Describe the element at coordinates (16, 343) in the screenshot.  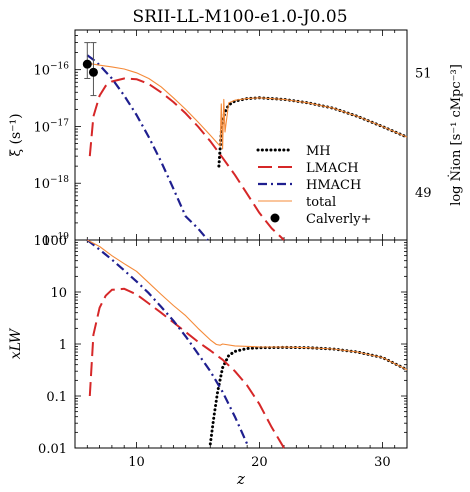
I see `bottom-y-axis-label: xLW` at that location.